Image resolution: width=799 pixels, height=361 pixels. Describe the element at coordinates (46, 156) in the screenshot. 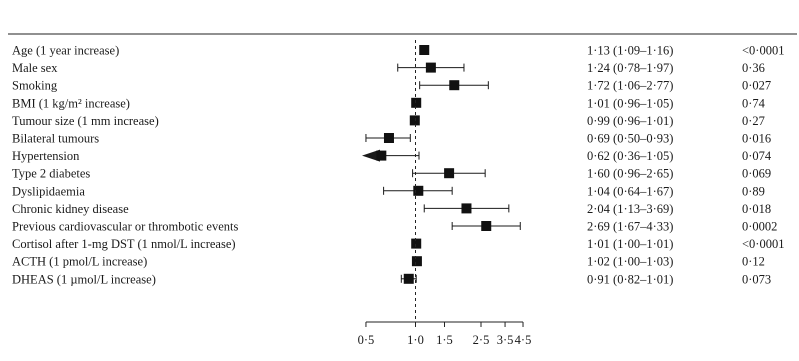

I see `row-label: Hypertension` at that location.